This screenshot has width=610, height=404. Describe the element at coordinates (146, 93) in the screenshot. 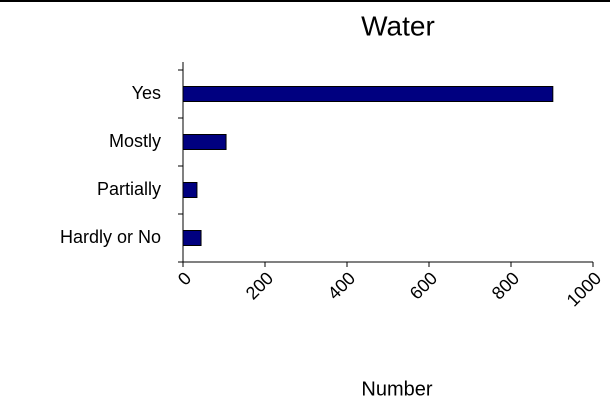

I see `y-tick-label: Yes` at that location.